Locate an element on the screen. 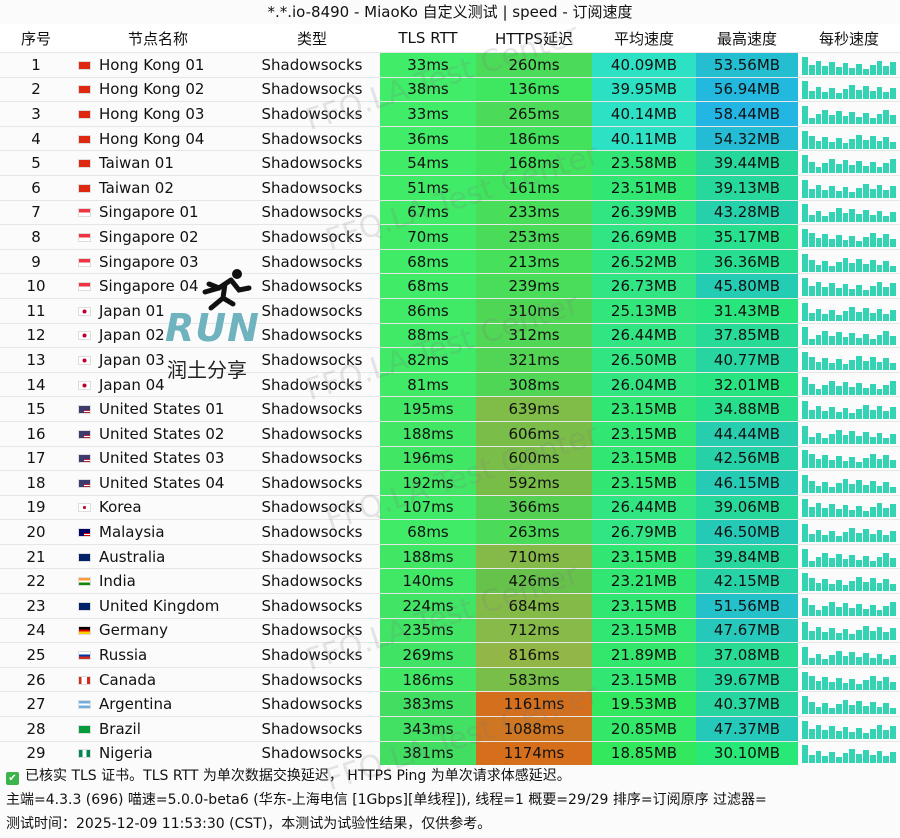 The height and width of the screenshot is (838, 900). max-speed-cell: 36.36MB is located at coordinates (747, 261).